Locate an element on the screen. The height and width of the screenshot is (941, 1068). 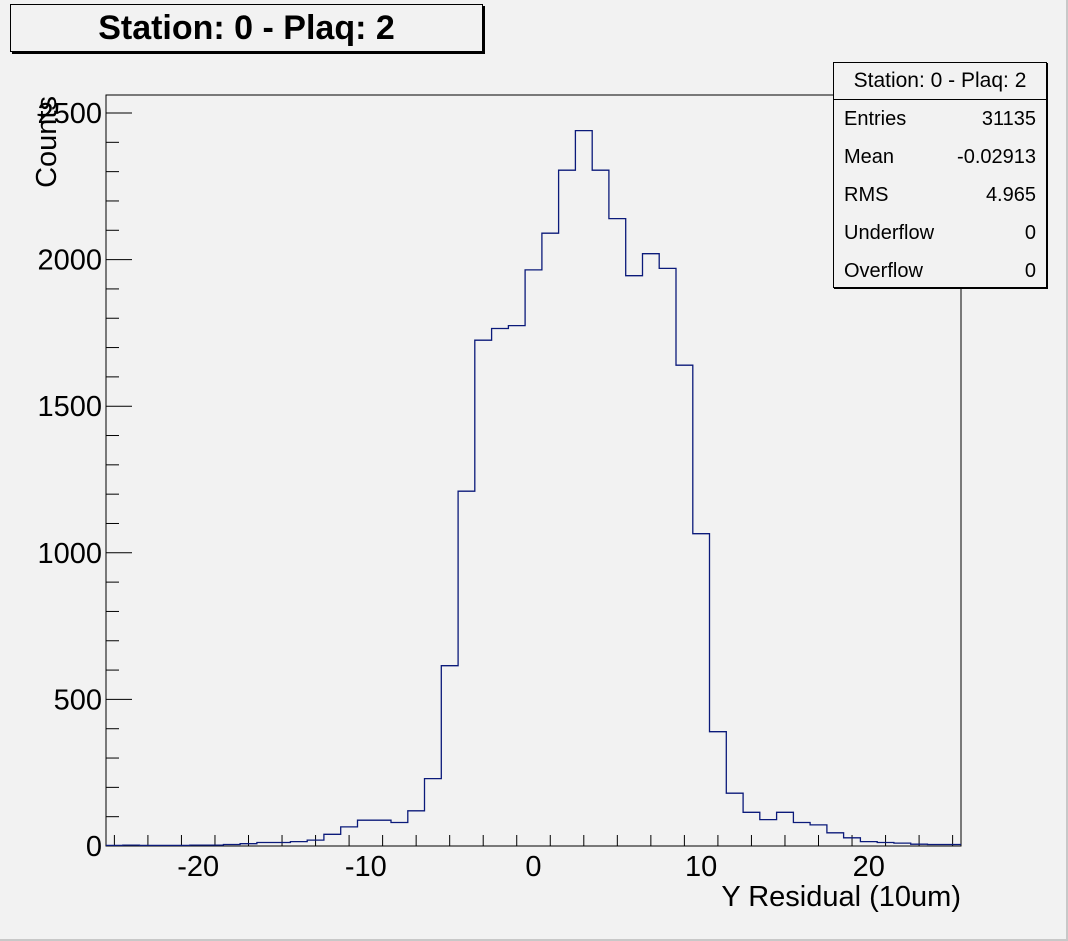
stats-label: Entries is located at coordinates (875, 118).